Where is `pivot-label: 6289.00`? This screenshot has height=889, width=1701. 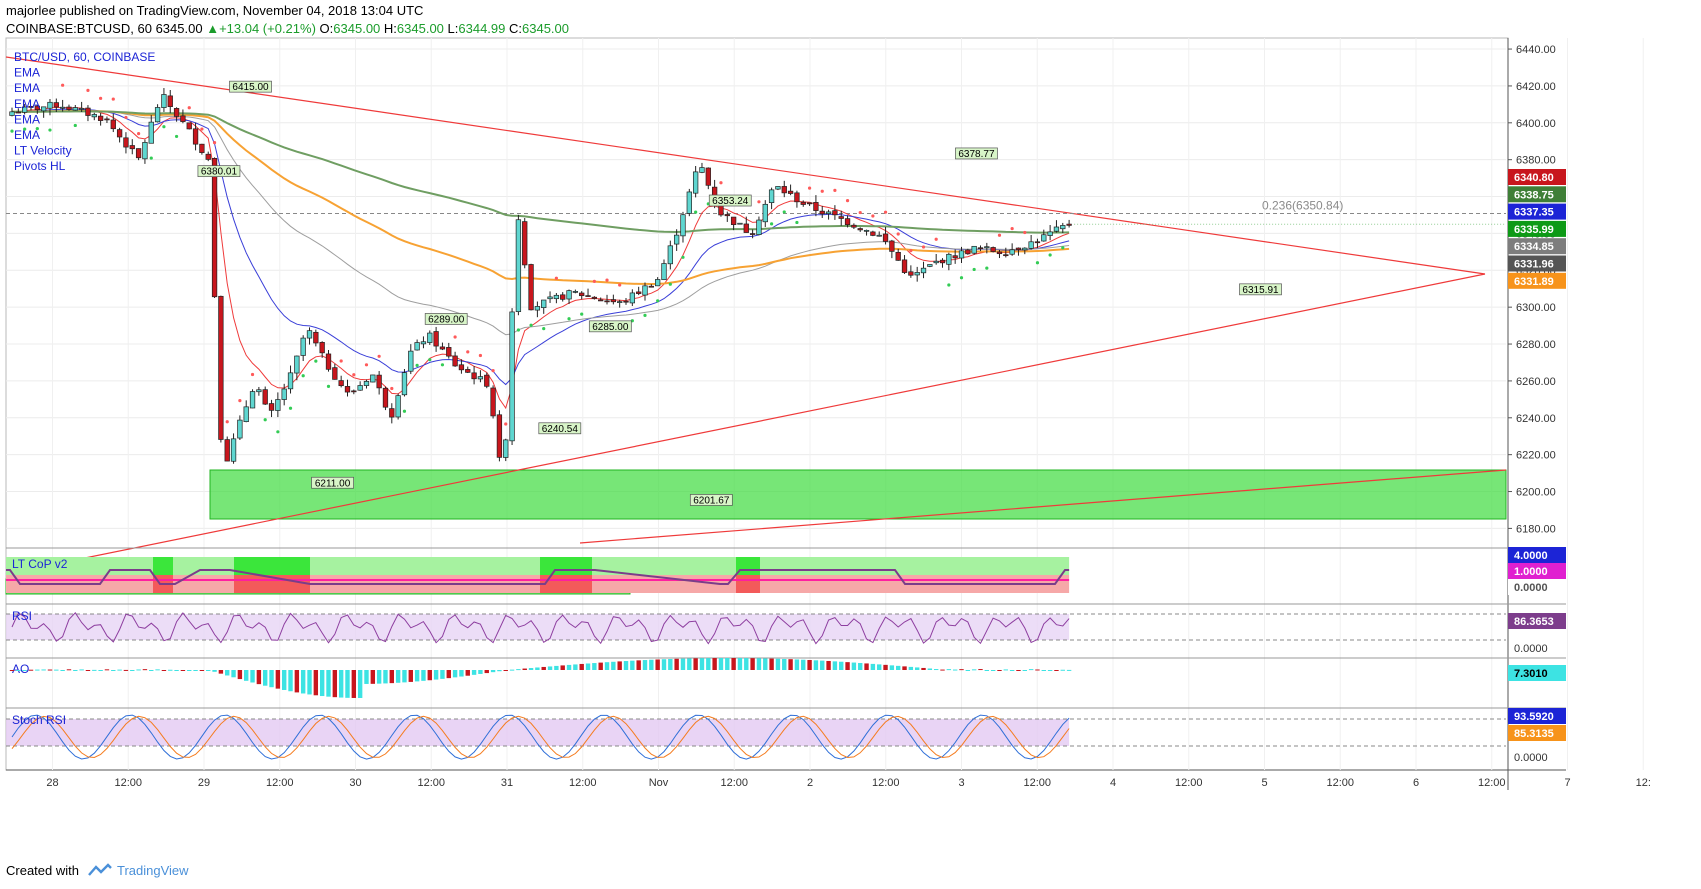 pivot-label: 6289.00 is located at coordinates (446, 319).